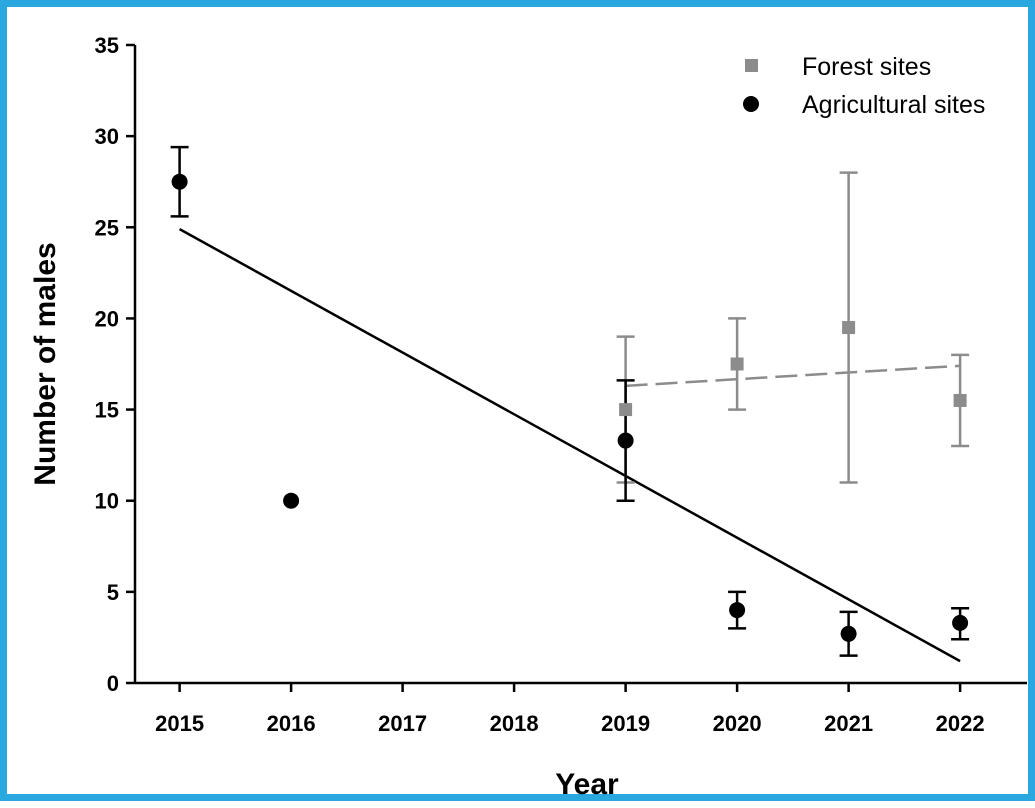 This screenshot has height=808, width=1035. What do you see at coordinates (107, 136) in the screenshot?
I see `y-tick-label: 30` at bounding box center [107, 136].